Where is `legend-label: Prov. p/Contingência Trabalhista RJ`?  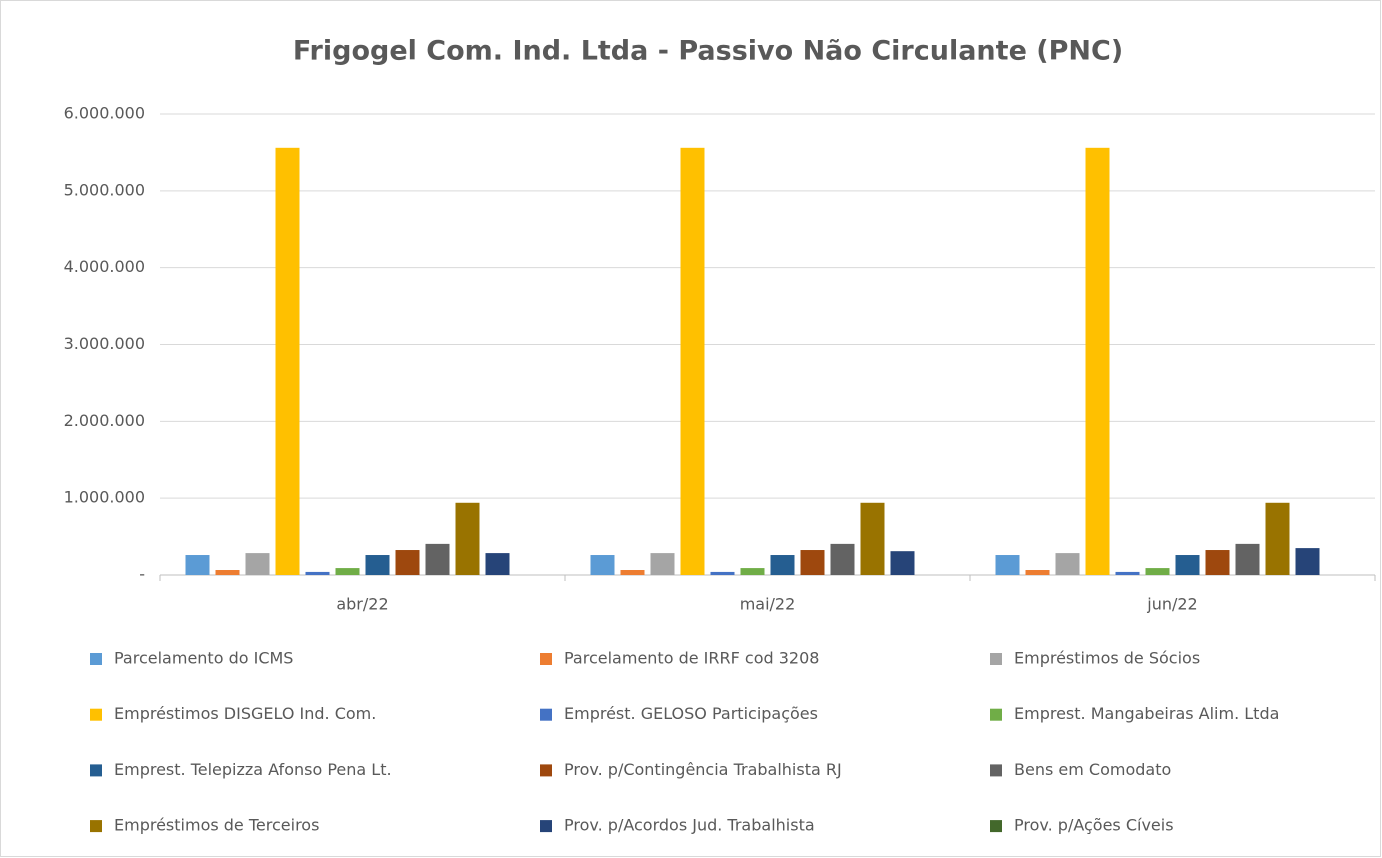 legend-label: Prov. p/Contingência Trabalhista RJ is located at coordinates (703, 769).